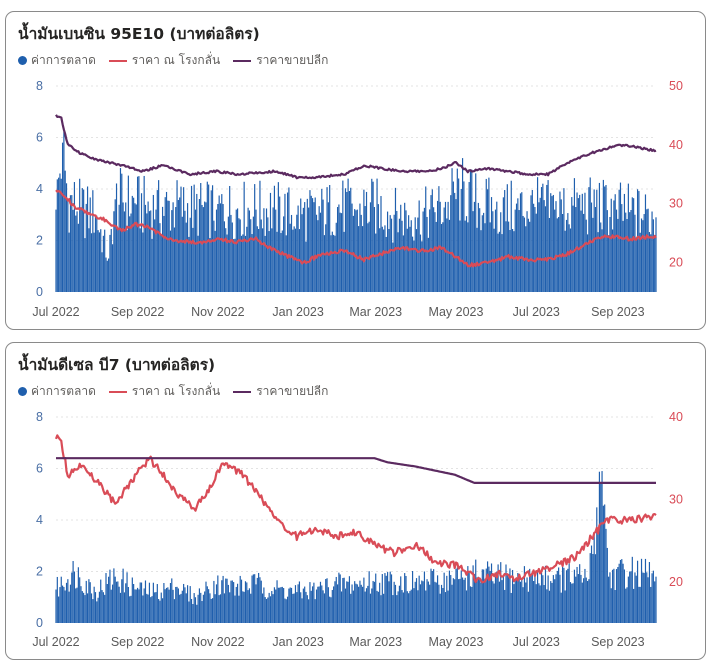 This screenshot has height=665, width=713. I want to click on legend-dot-icon, so click(22, 60).